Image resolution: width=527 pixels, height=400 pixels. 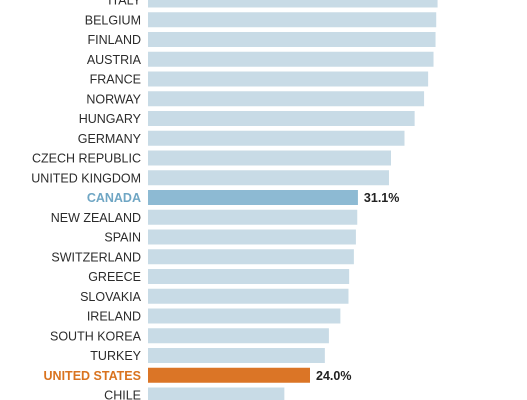 I want to click on bar-switzerland, so click(x=251, y=257).